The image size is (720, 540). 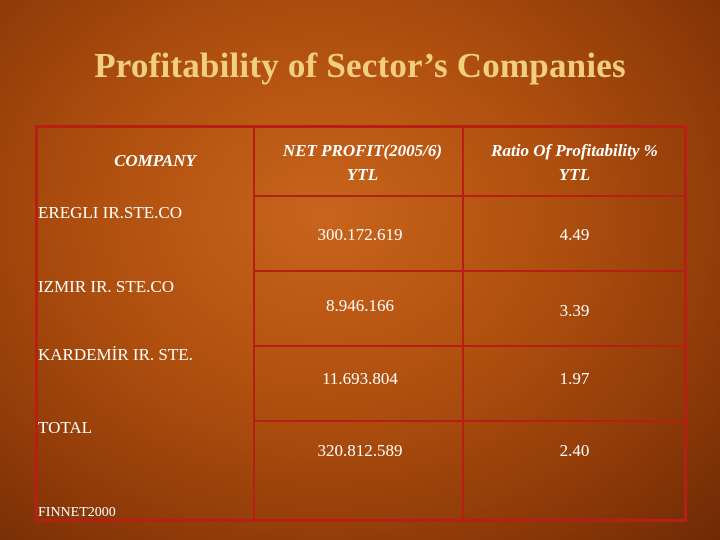 What do you see at coordinates (106, 286) in the screenshot?
I see `row-2-company: IZMIR IR. STE.CO` at bounding box center [106, 286].